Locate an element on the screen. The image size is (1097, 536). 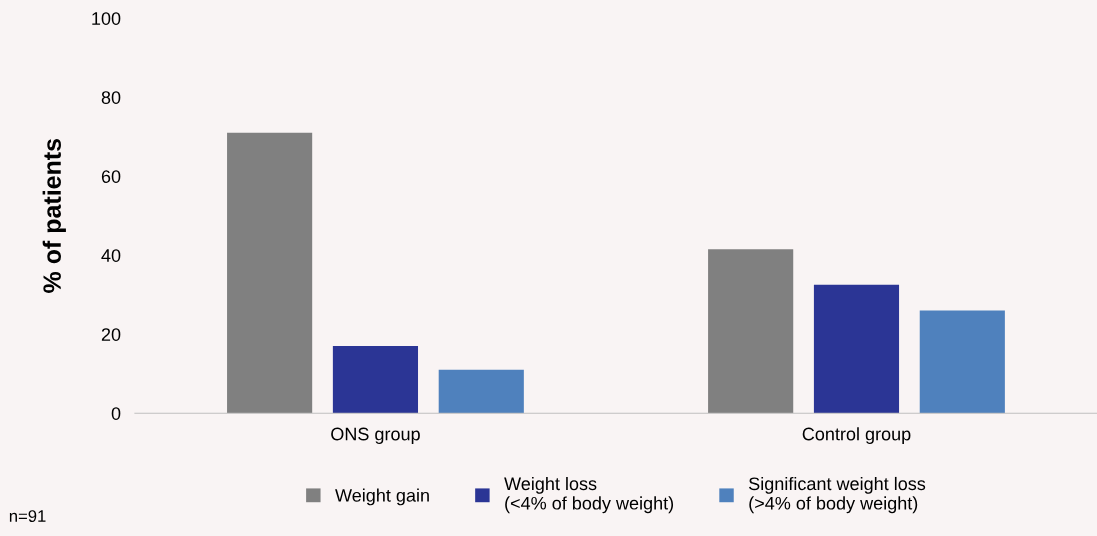
text: n=91 is located at coordinates (27, 516).